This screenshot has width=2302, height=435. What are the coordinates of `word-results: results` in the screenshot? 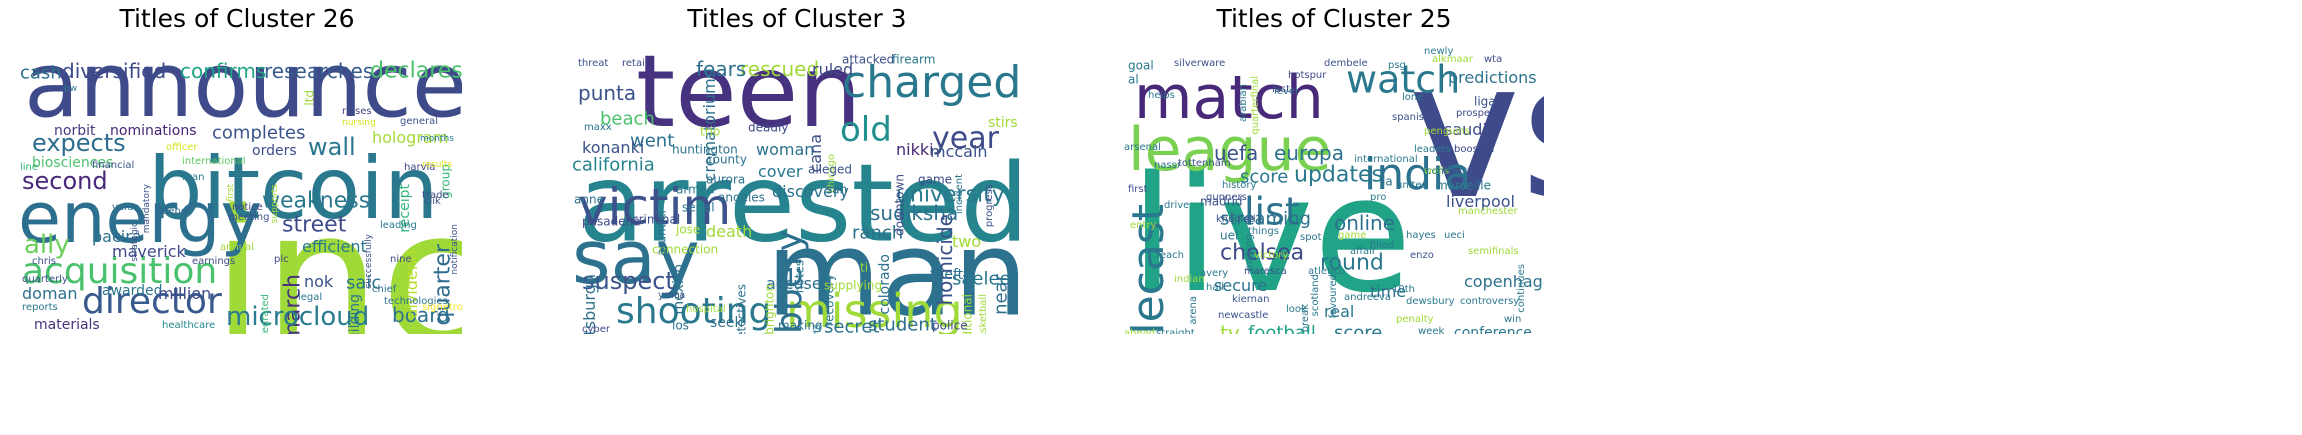 It's located at (437, 165).